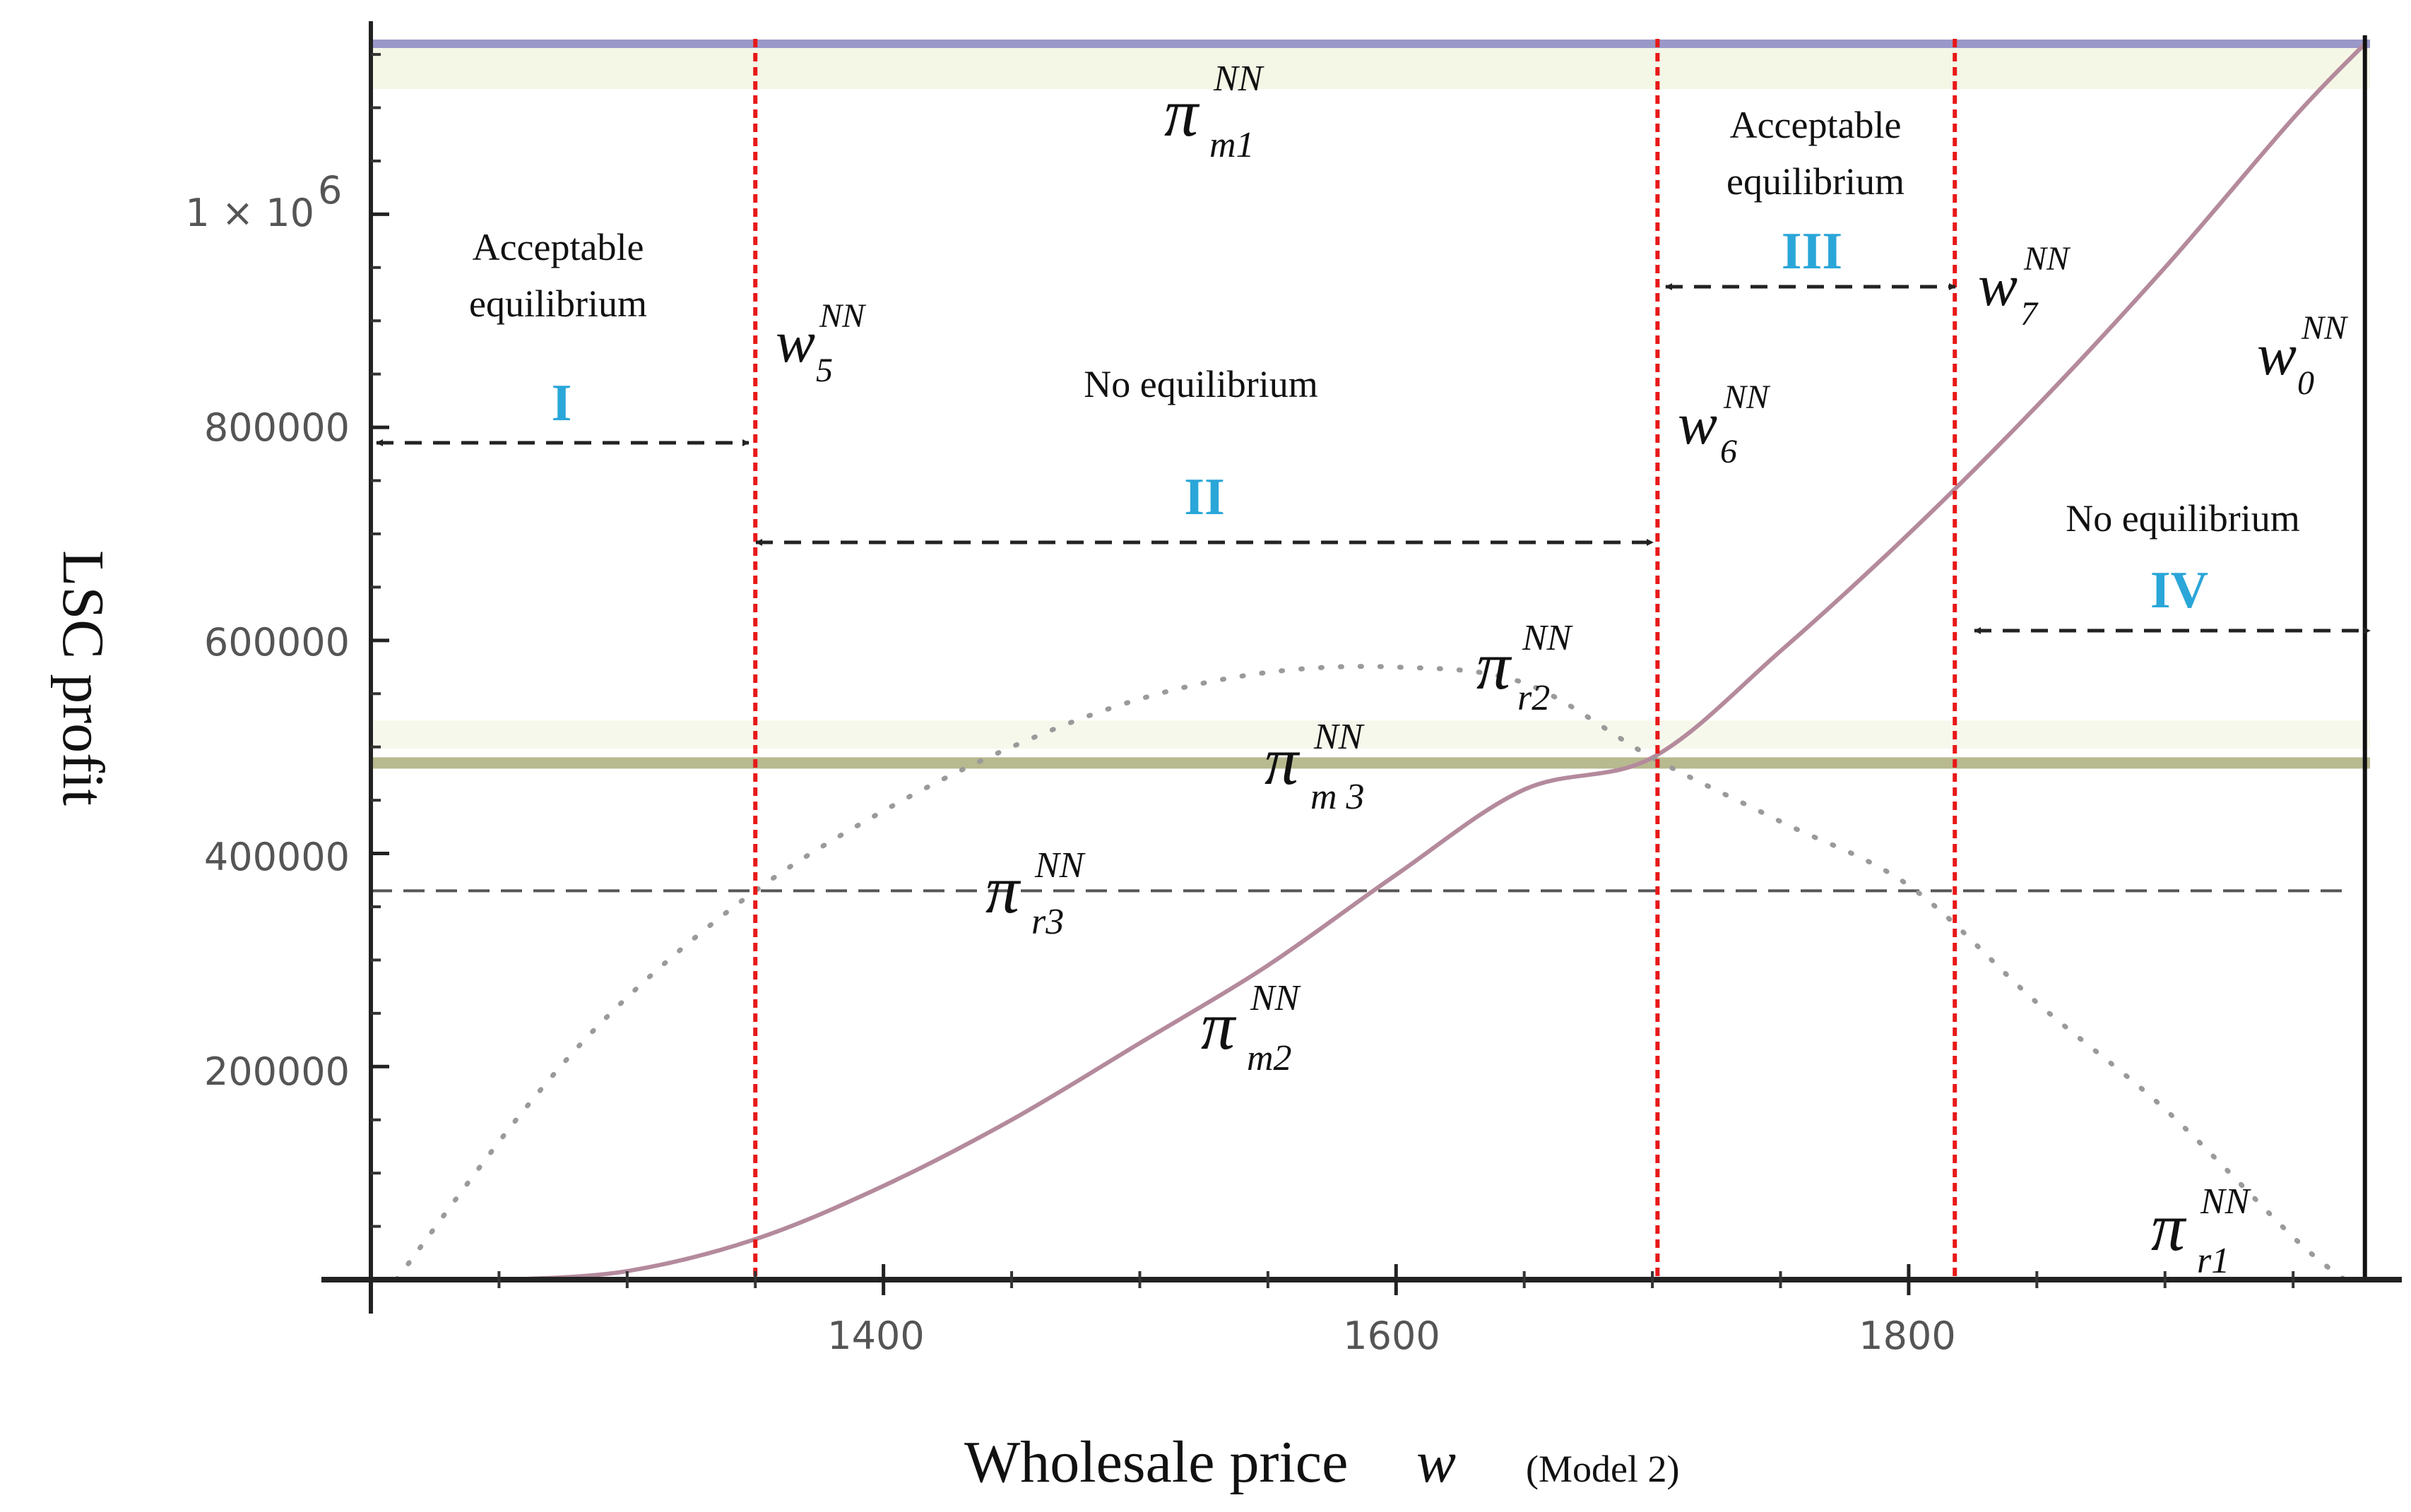  Describe the element at coordinates (2226, 1201) in the screenshot. I see `label-pi-r1-sup: NN` at that location.